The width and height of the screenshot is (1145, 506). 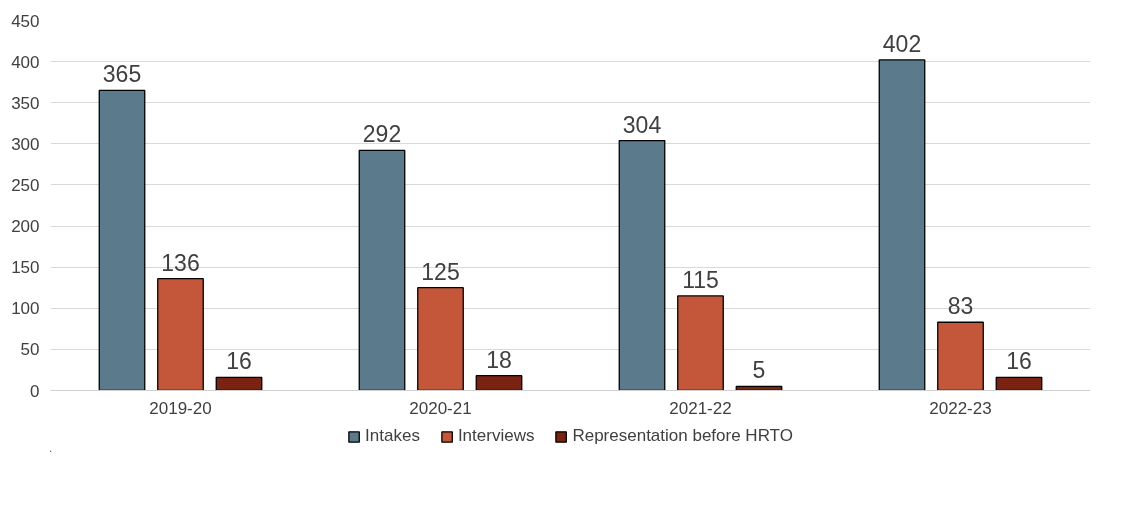 What do you see at coordinates (902, 43) in the screenshot?
I see `data-label: 402` at bounding box center [902, 43].